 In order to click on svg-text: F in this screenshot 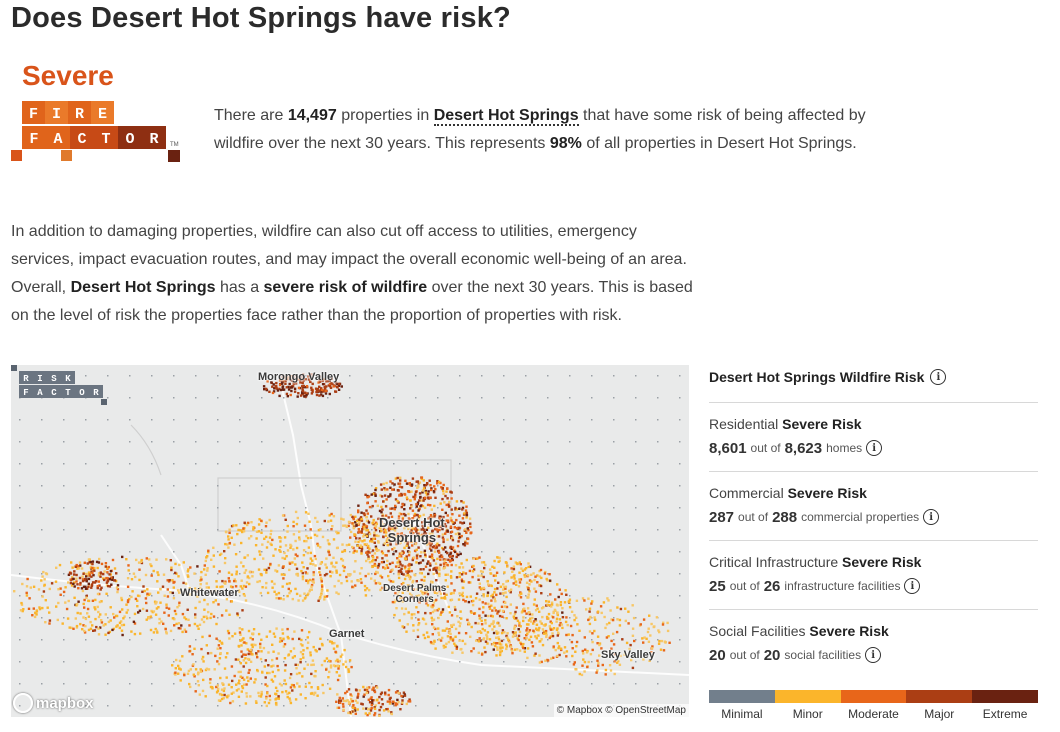, I will do `click(25, 393)`.